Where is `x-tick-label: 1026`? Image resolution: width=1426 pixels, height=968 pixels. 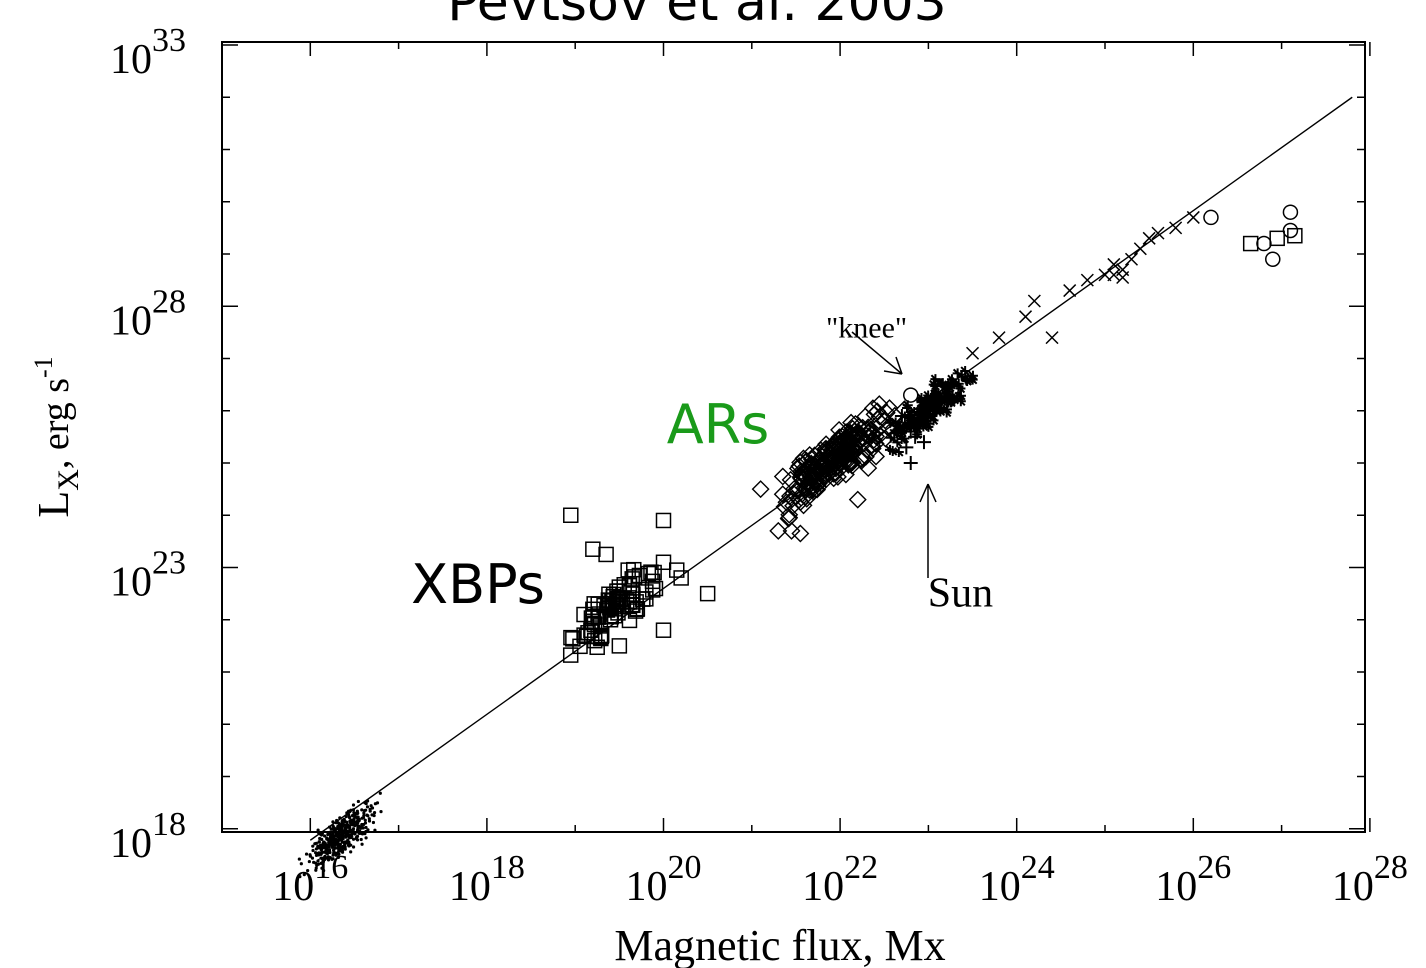
x-tick-label: 1026 is located at coordinates (1193, 879).